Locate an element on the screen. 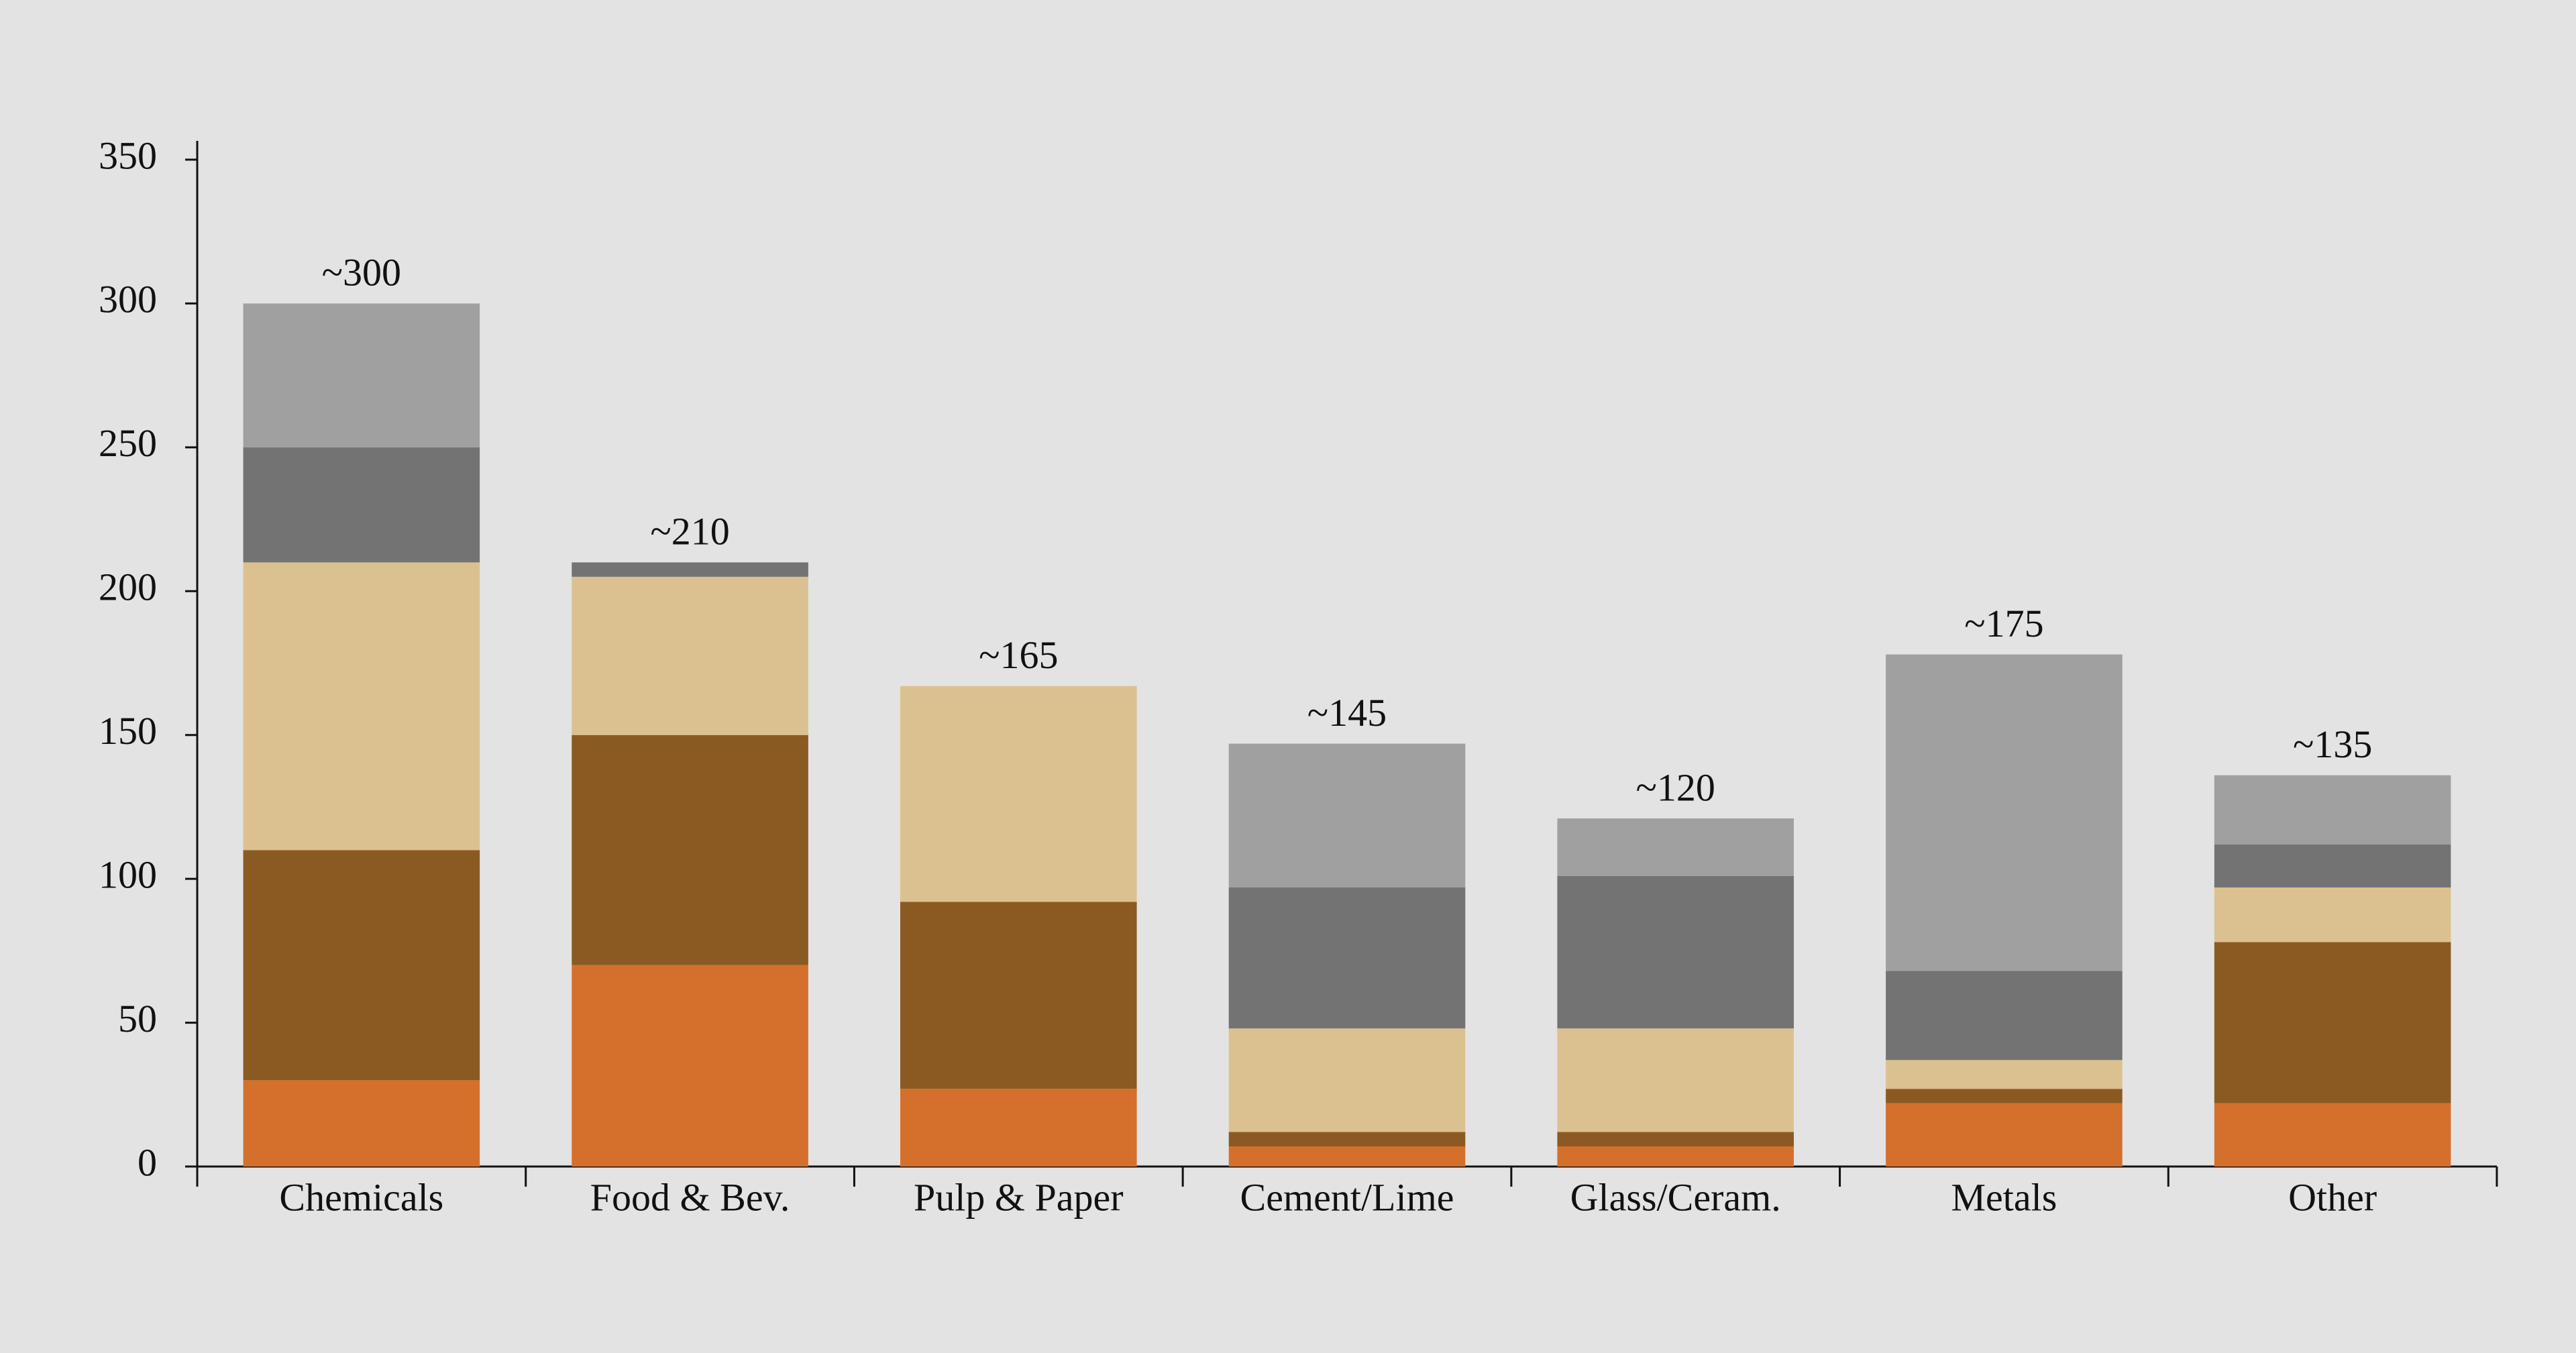 The width and height of the screenshot is (2576, 1353). y-tick-label: 250 is located at coordinates (128, 443).